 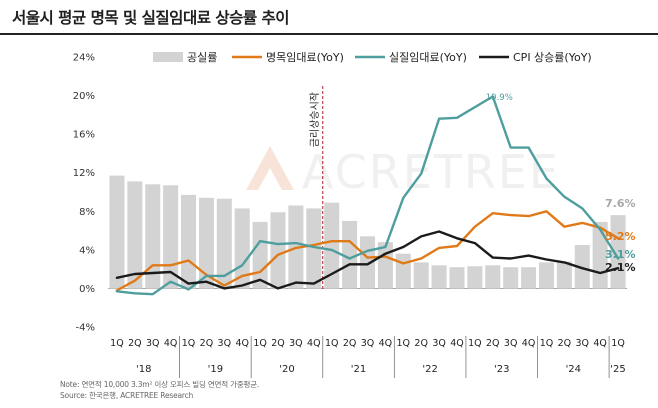 I want to click on year-label: '22, so click(x=429, y=369).